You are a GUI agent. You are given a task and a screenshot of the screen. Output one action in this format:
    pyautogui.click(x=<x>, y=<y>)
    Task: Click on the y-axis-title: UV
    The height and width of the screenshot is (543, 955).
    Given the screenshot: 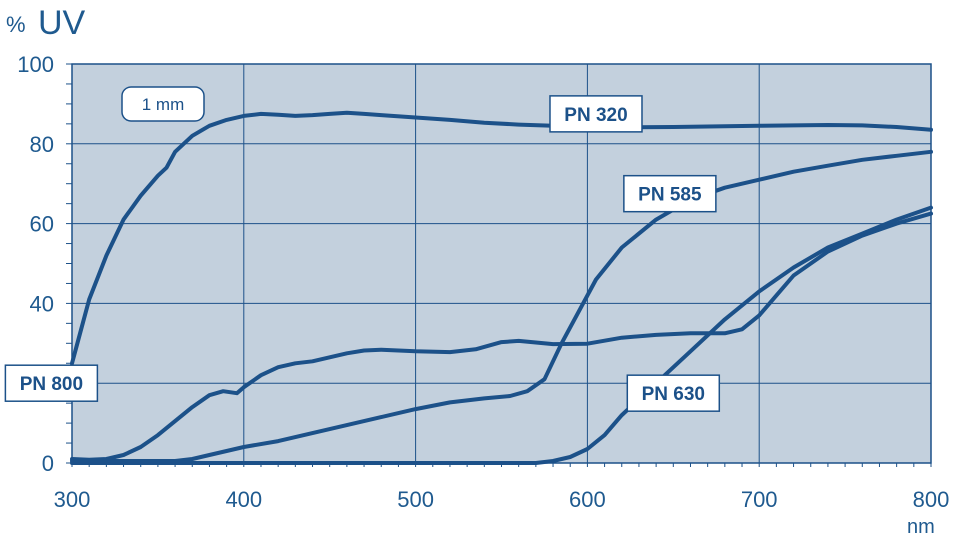 What is the action you would take?
    pyautogui.click(x=62, y=23)
    